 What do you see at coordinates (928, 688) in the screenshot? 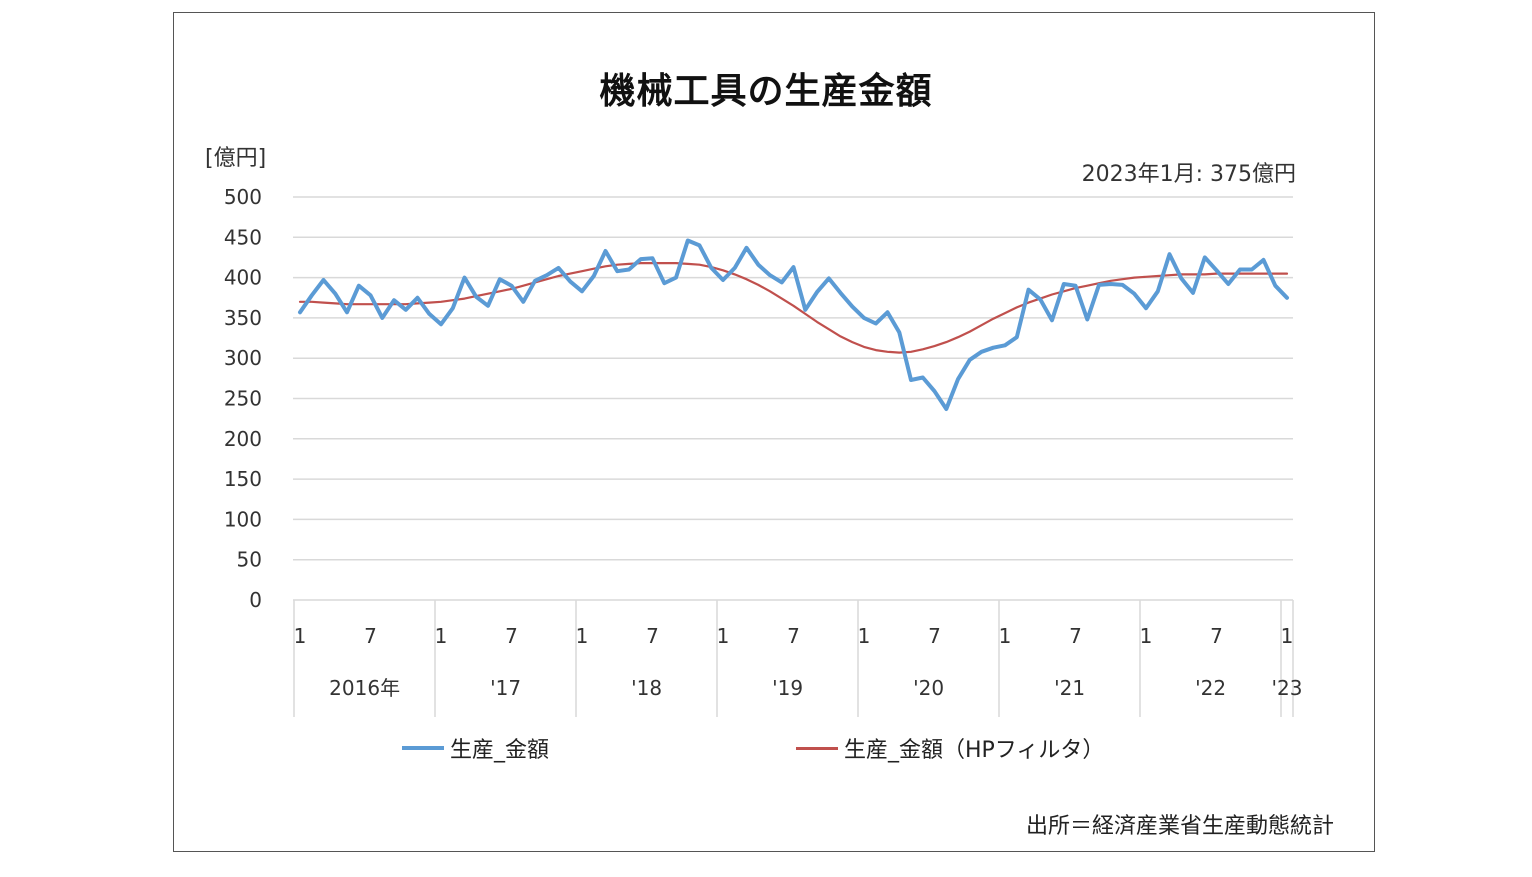
I see `x-tick-label-year: '20` at bounding box center [928, 688].